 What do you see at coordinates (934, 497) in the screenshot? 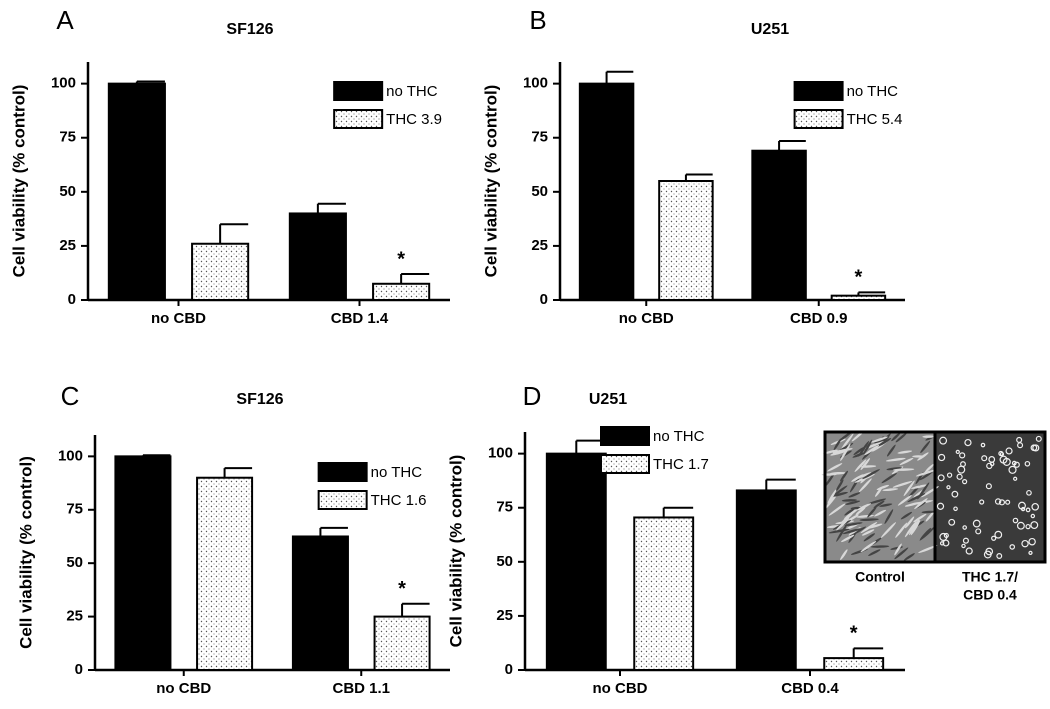
I see `micrograph-inset` at bounding box center [934, 497].